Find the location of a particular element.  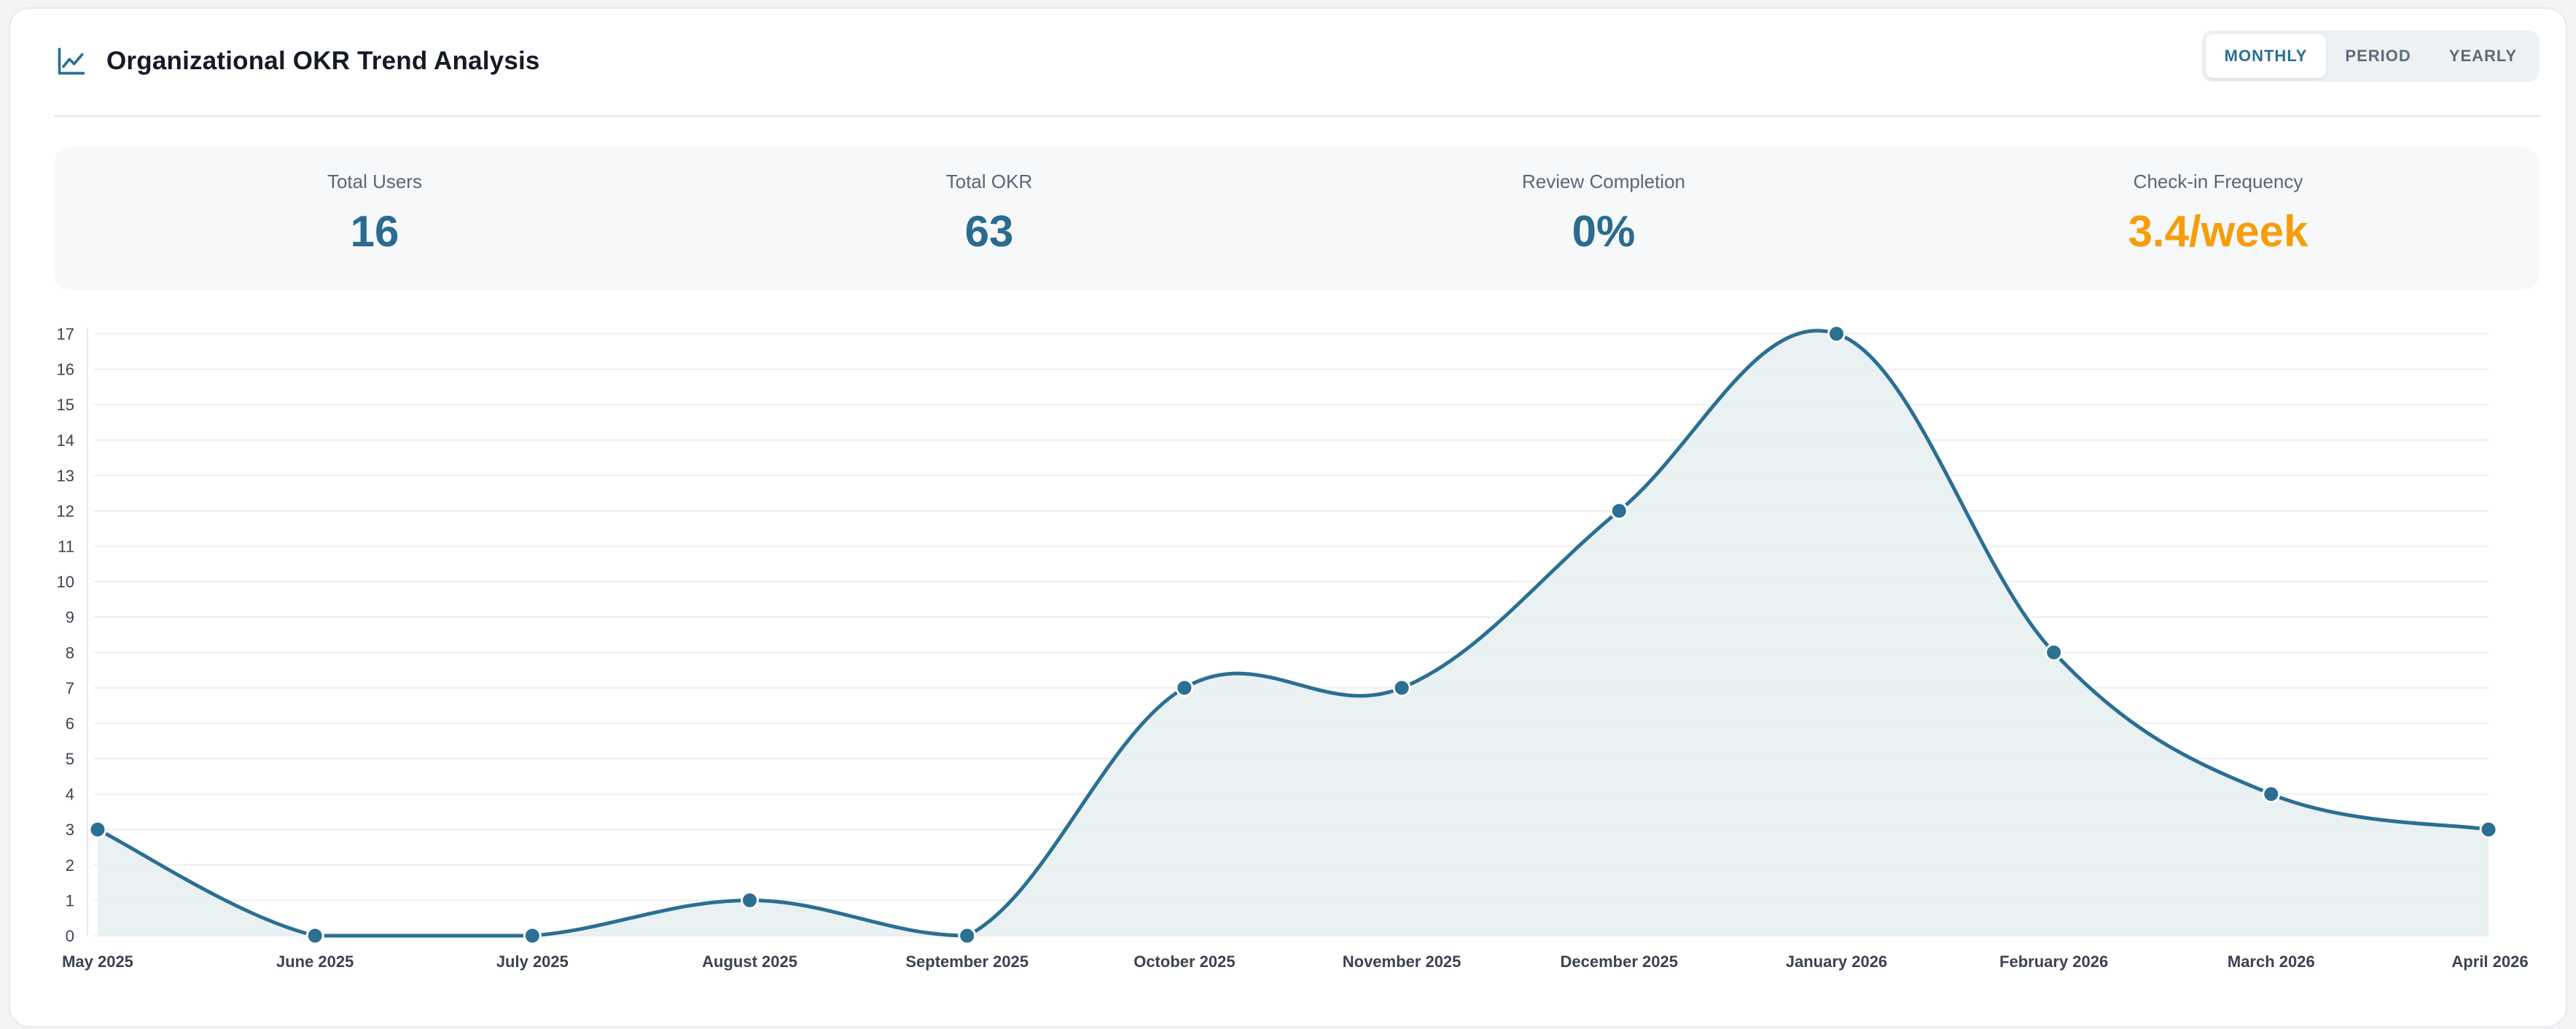

tab-yearly: YEARLY is located at coordinates (2482, 56).